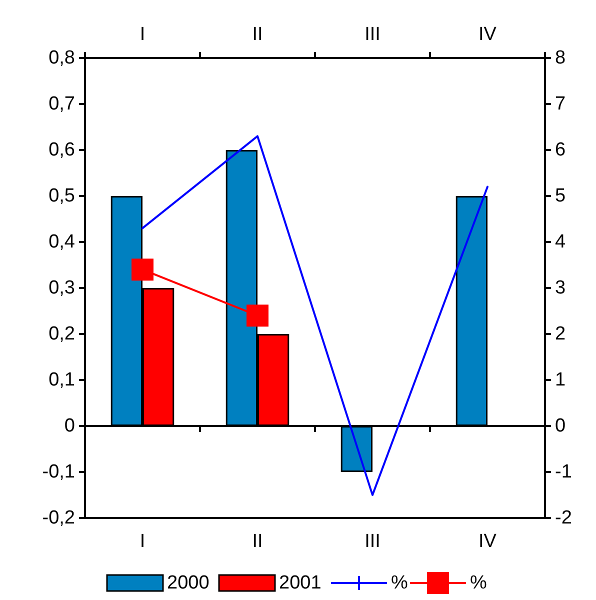 The width and height of the screenshot is (596, 600). I want to click on category-label: I, so click(143, 34).